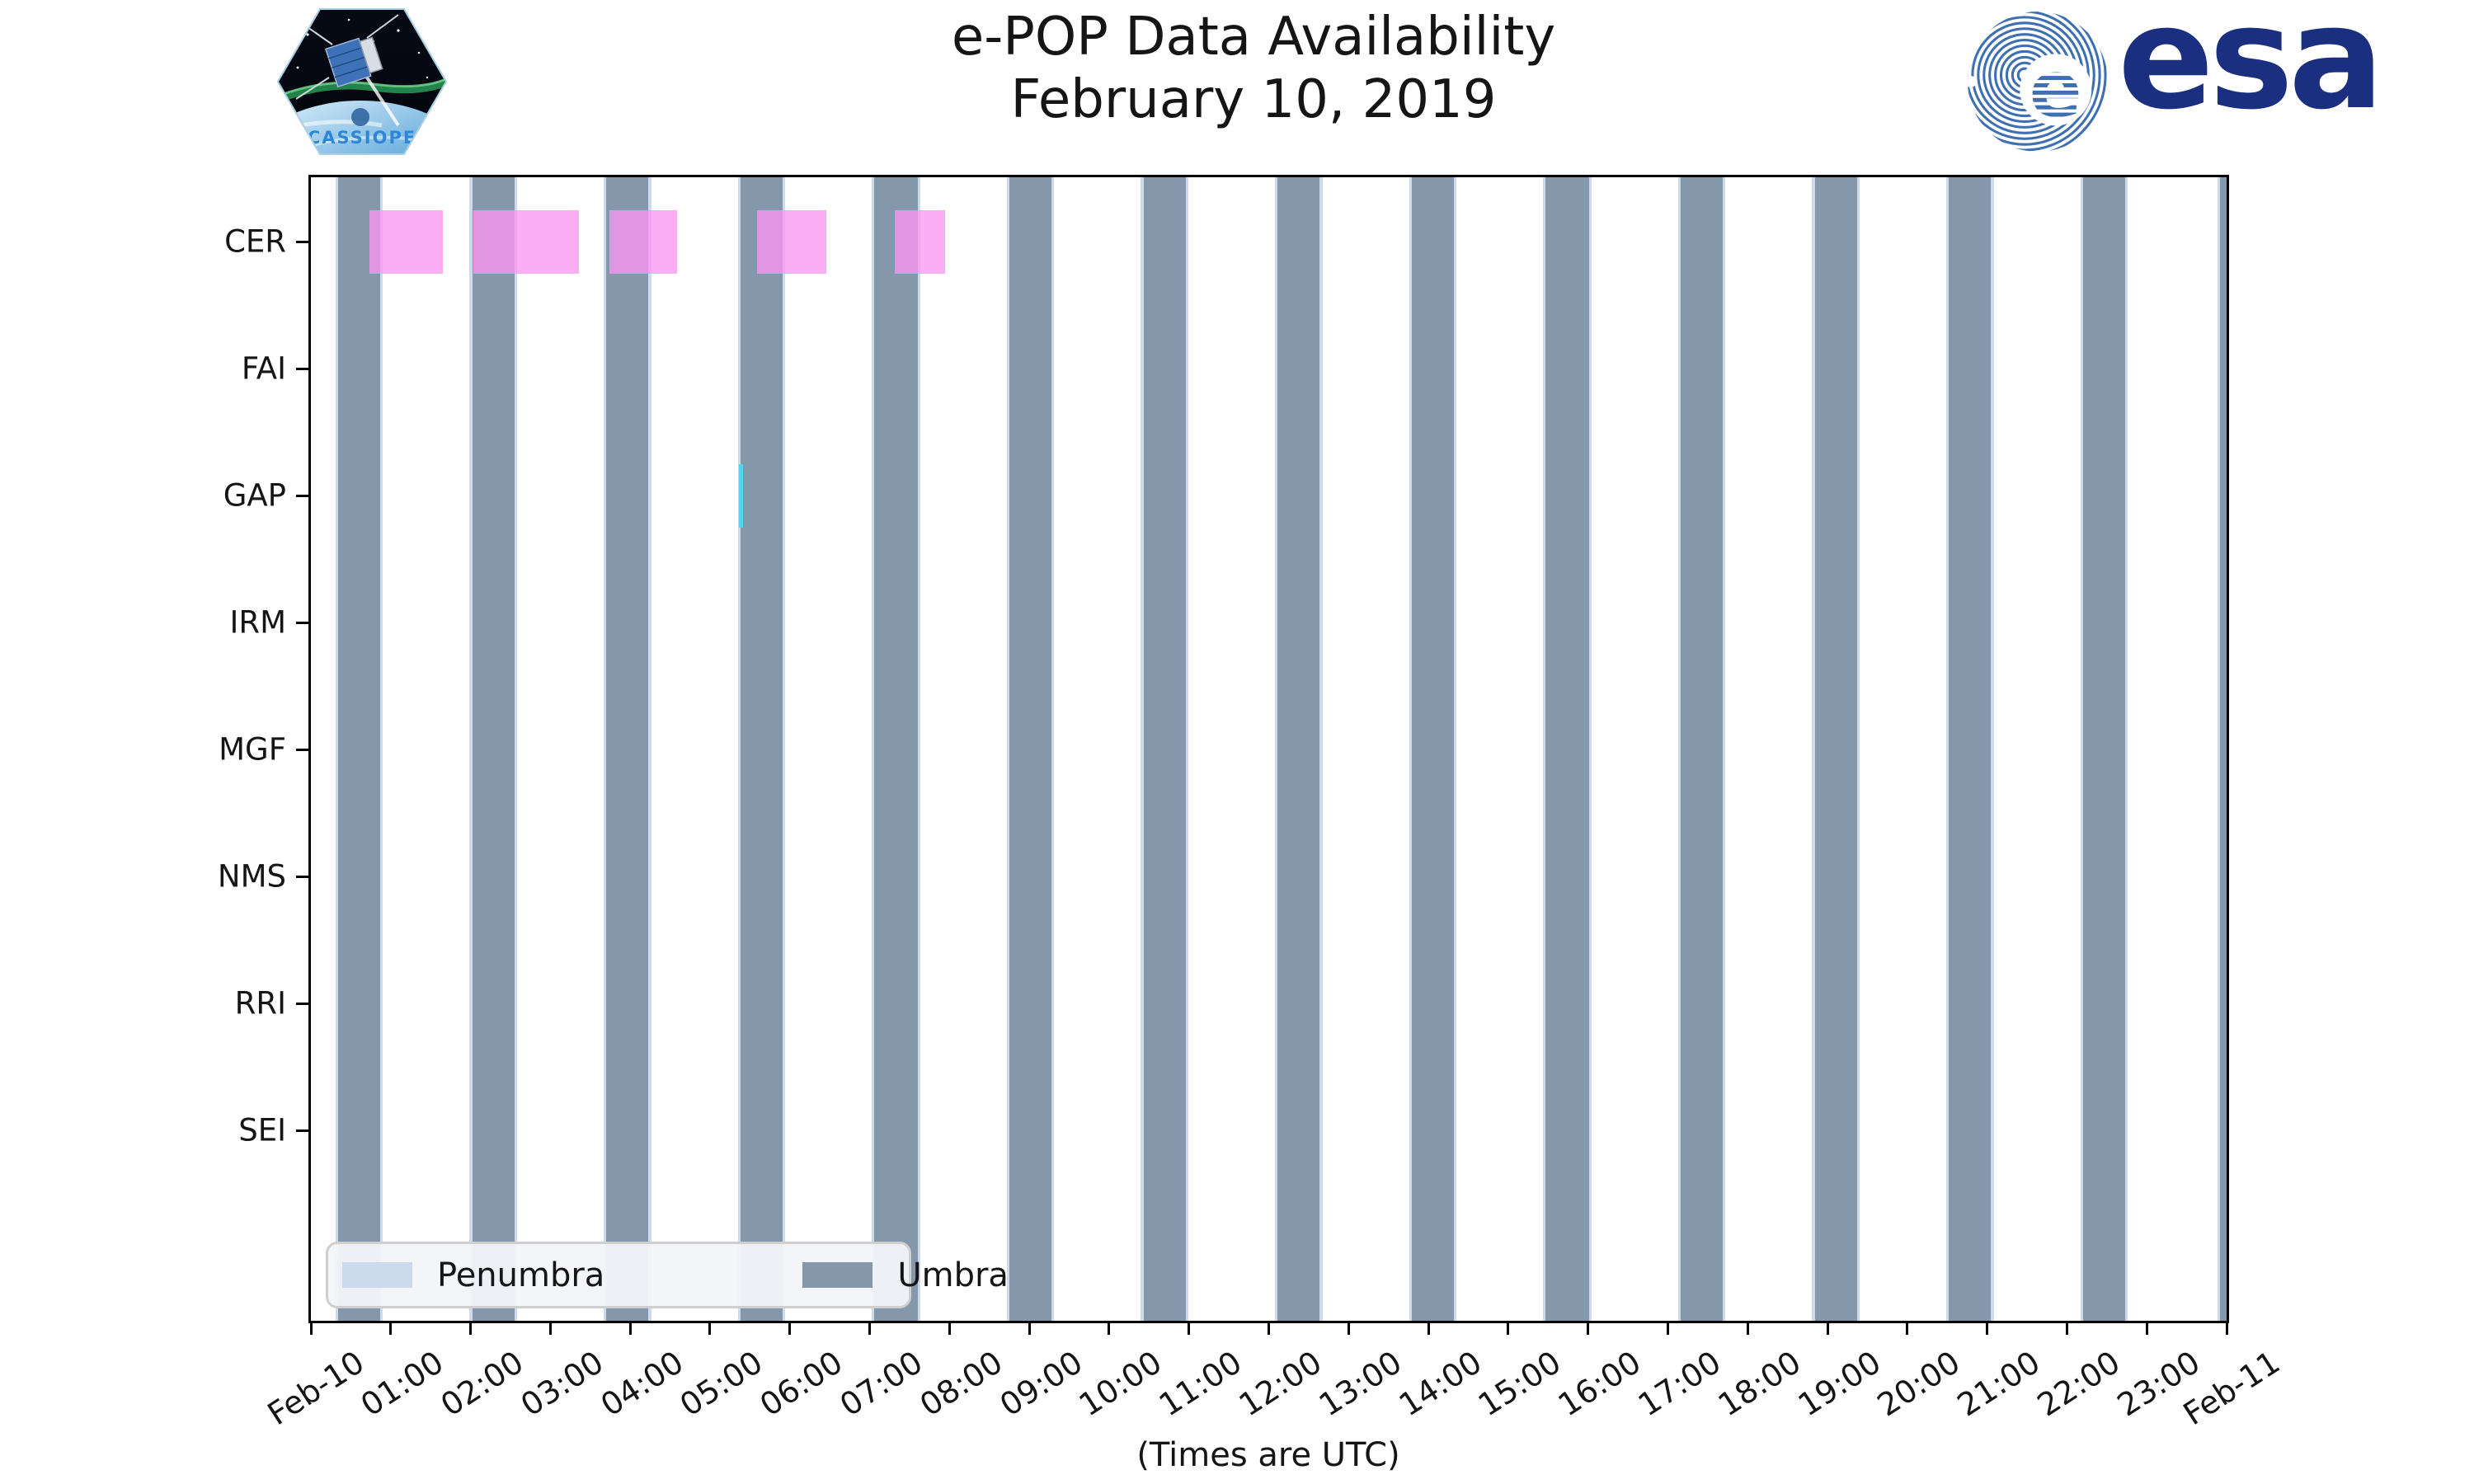 The width and height of the screenshot is (2474, 1484). Describe the element at coordinates (1679, 1384) in the screenshot. I see `x-tick-label: 17:00` at that location.